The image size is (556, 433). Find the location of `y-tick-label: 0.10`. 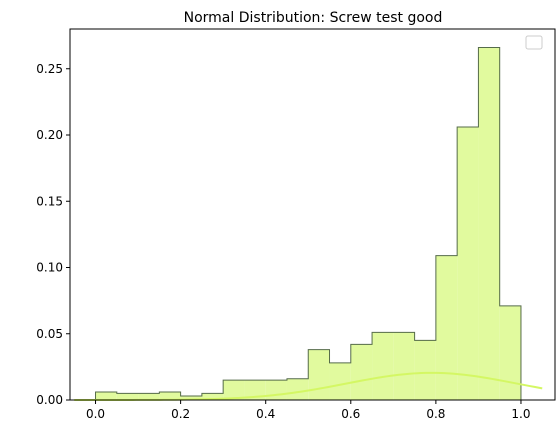

y-tick-label: 0.10 is located at coordinates (49, 268).